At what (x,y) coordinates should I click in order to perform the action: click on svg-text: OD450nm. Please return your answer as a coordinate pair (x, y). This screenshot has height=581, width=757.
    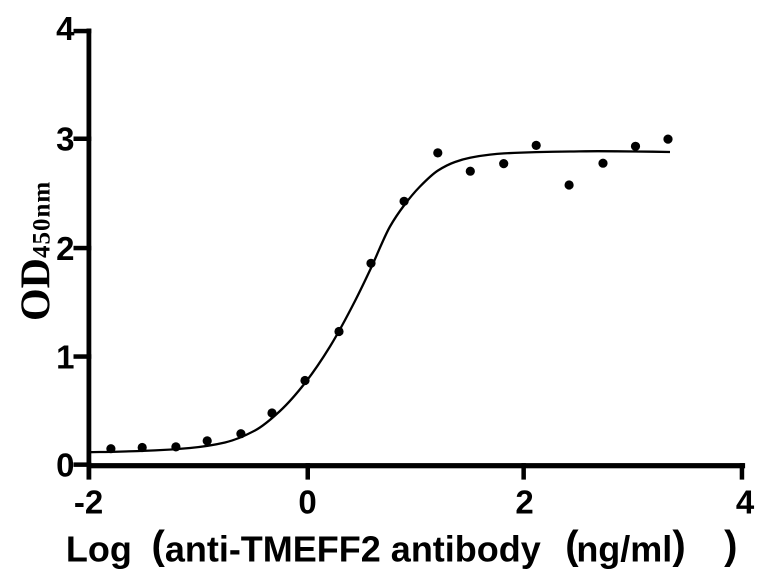
    Looking at the image, I should click on (37, 251).